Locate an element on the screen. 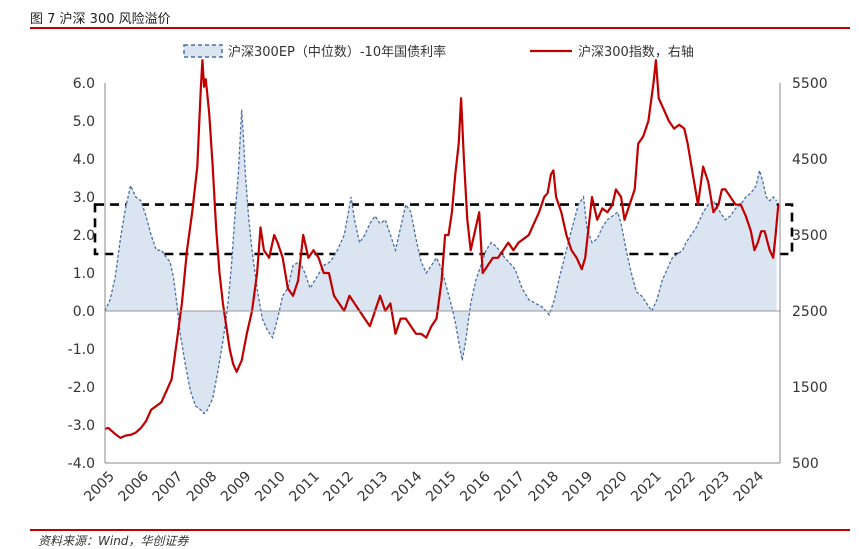  right-axis-tick-label: 5500 is located at coordinates (810, 84).